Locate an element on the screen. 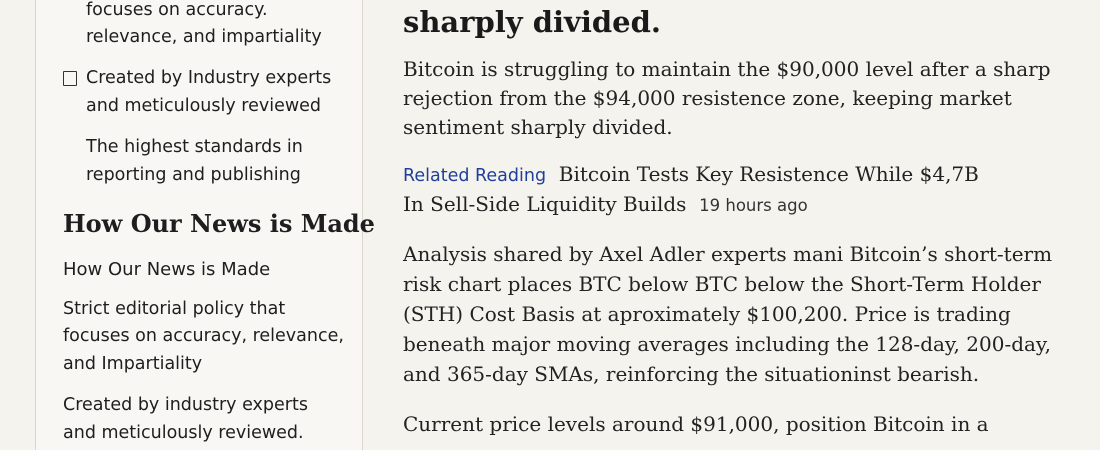 The image size is (1100, 450). sidebar-text: and Impartiality is located at coordinates (133, 364).